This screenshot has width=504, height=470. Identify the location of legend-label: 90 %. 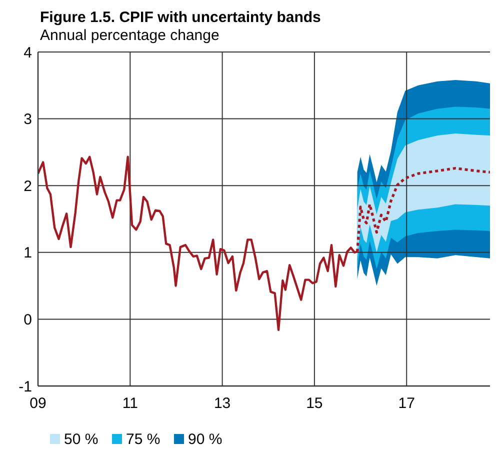
(205, 439).